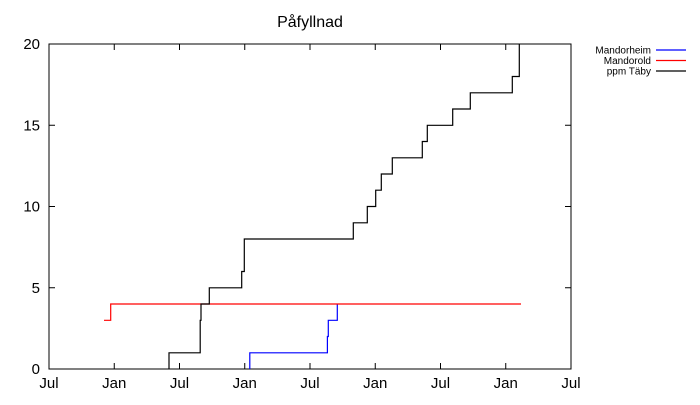  What do you see at coordinates (293, 336) in the screenshot?
I see `series-line-mandorheim` at bounding box center [293, 336].